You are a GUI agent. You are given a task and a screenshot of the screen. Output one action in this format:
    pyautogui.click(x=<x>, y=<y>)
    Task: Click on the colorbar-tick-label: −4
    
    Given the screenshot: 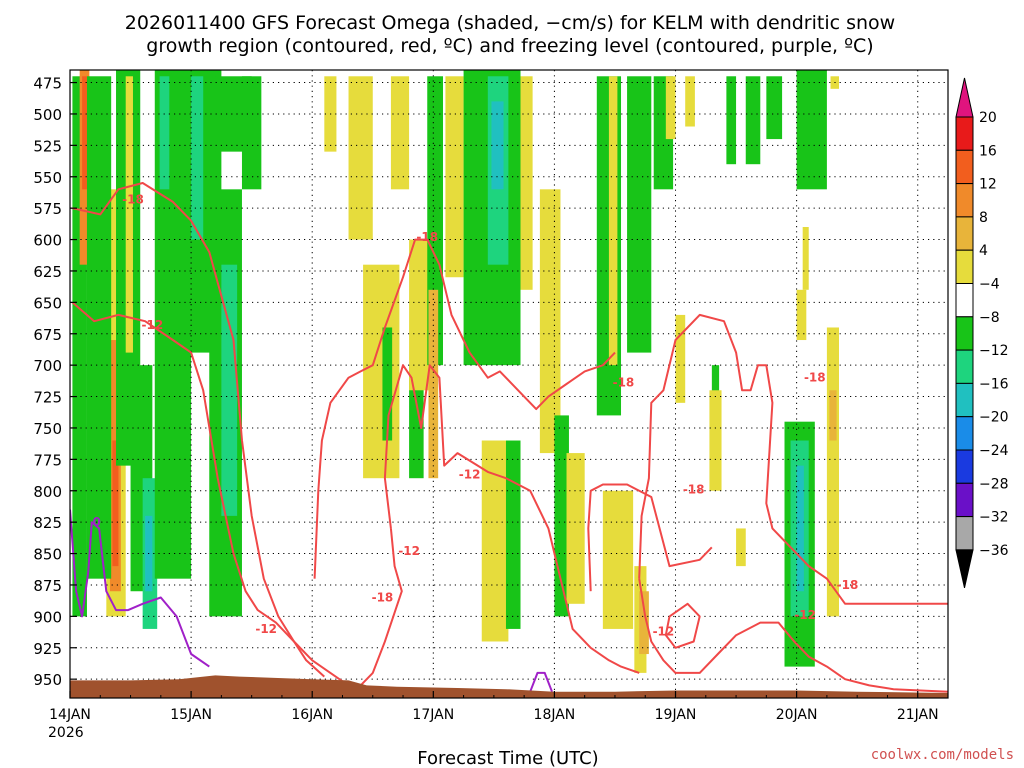 What is the action you would take?
    pyautogui.click(x=989, y=285)
    